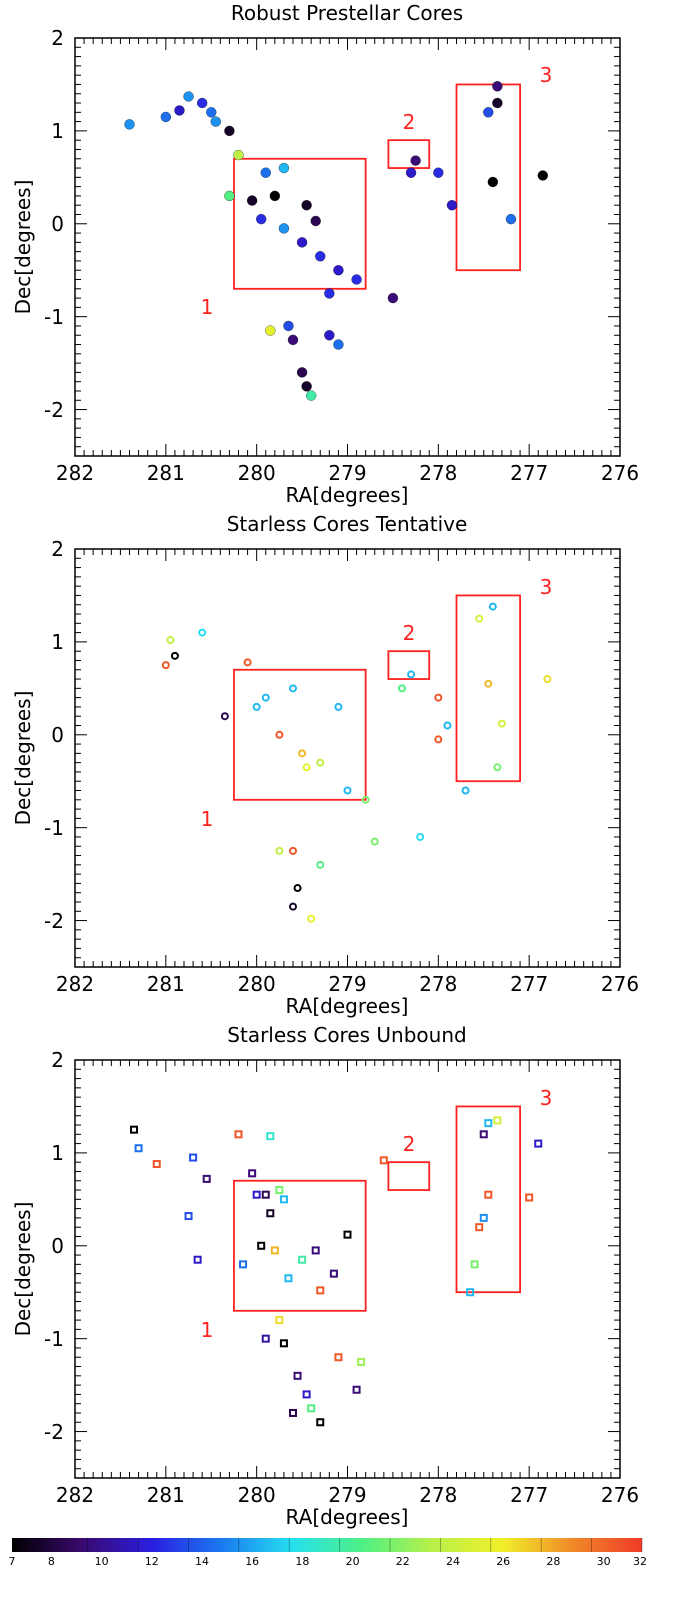 The height and width of the screenshot is (1600, 682). Describe the element at coordinates (553, 1561) in the screenshot. I see `colorbar-tick-label: 28` at that location.